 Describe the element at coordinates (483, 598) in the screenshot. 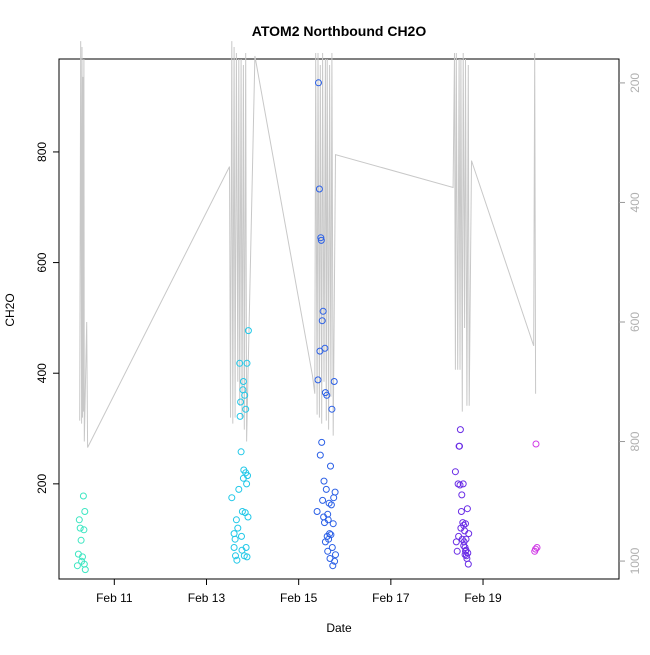

I see `x-tick-label: Feb 19` at that location.